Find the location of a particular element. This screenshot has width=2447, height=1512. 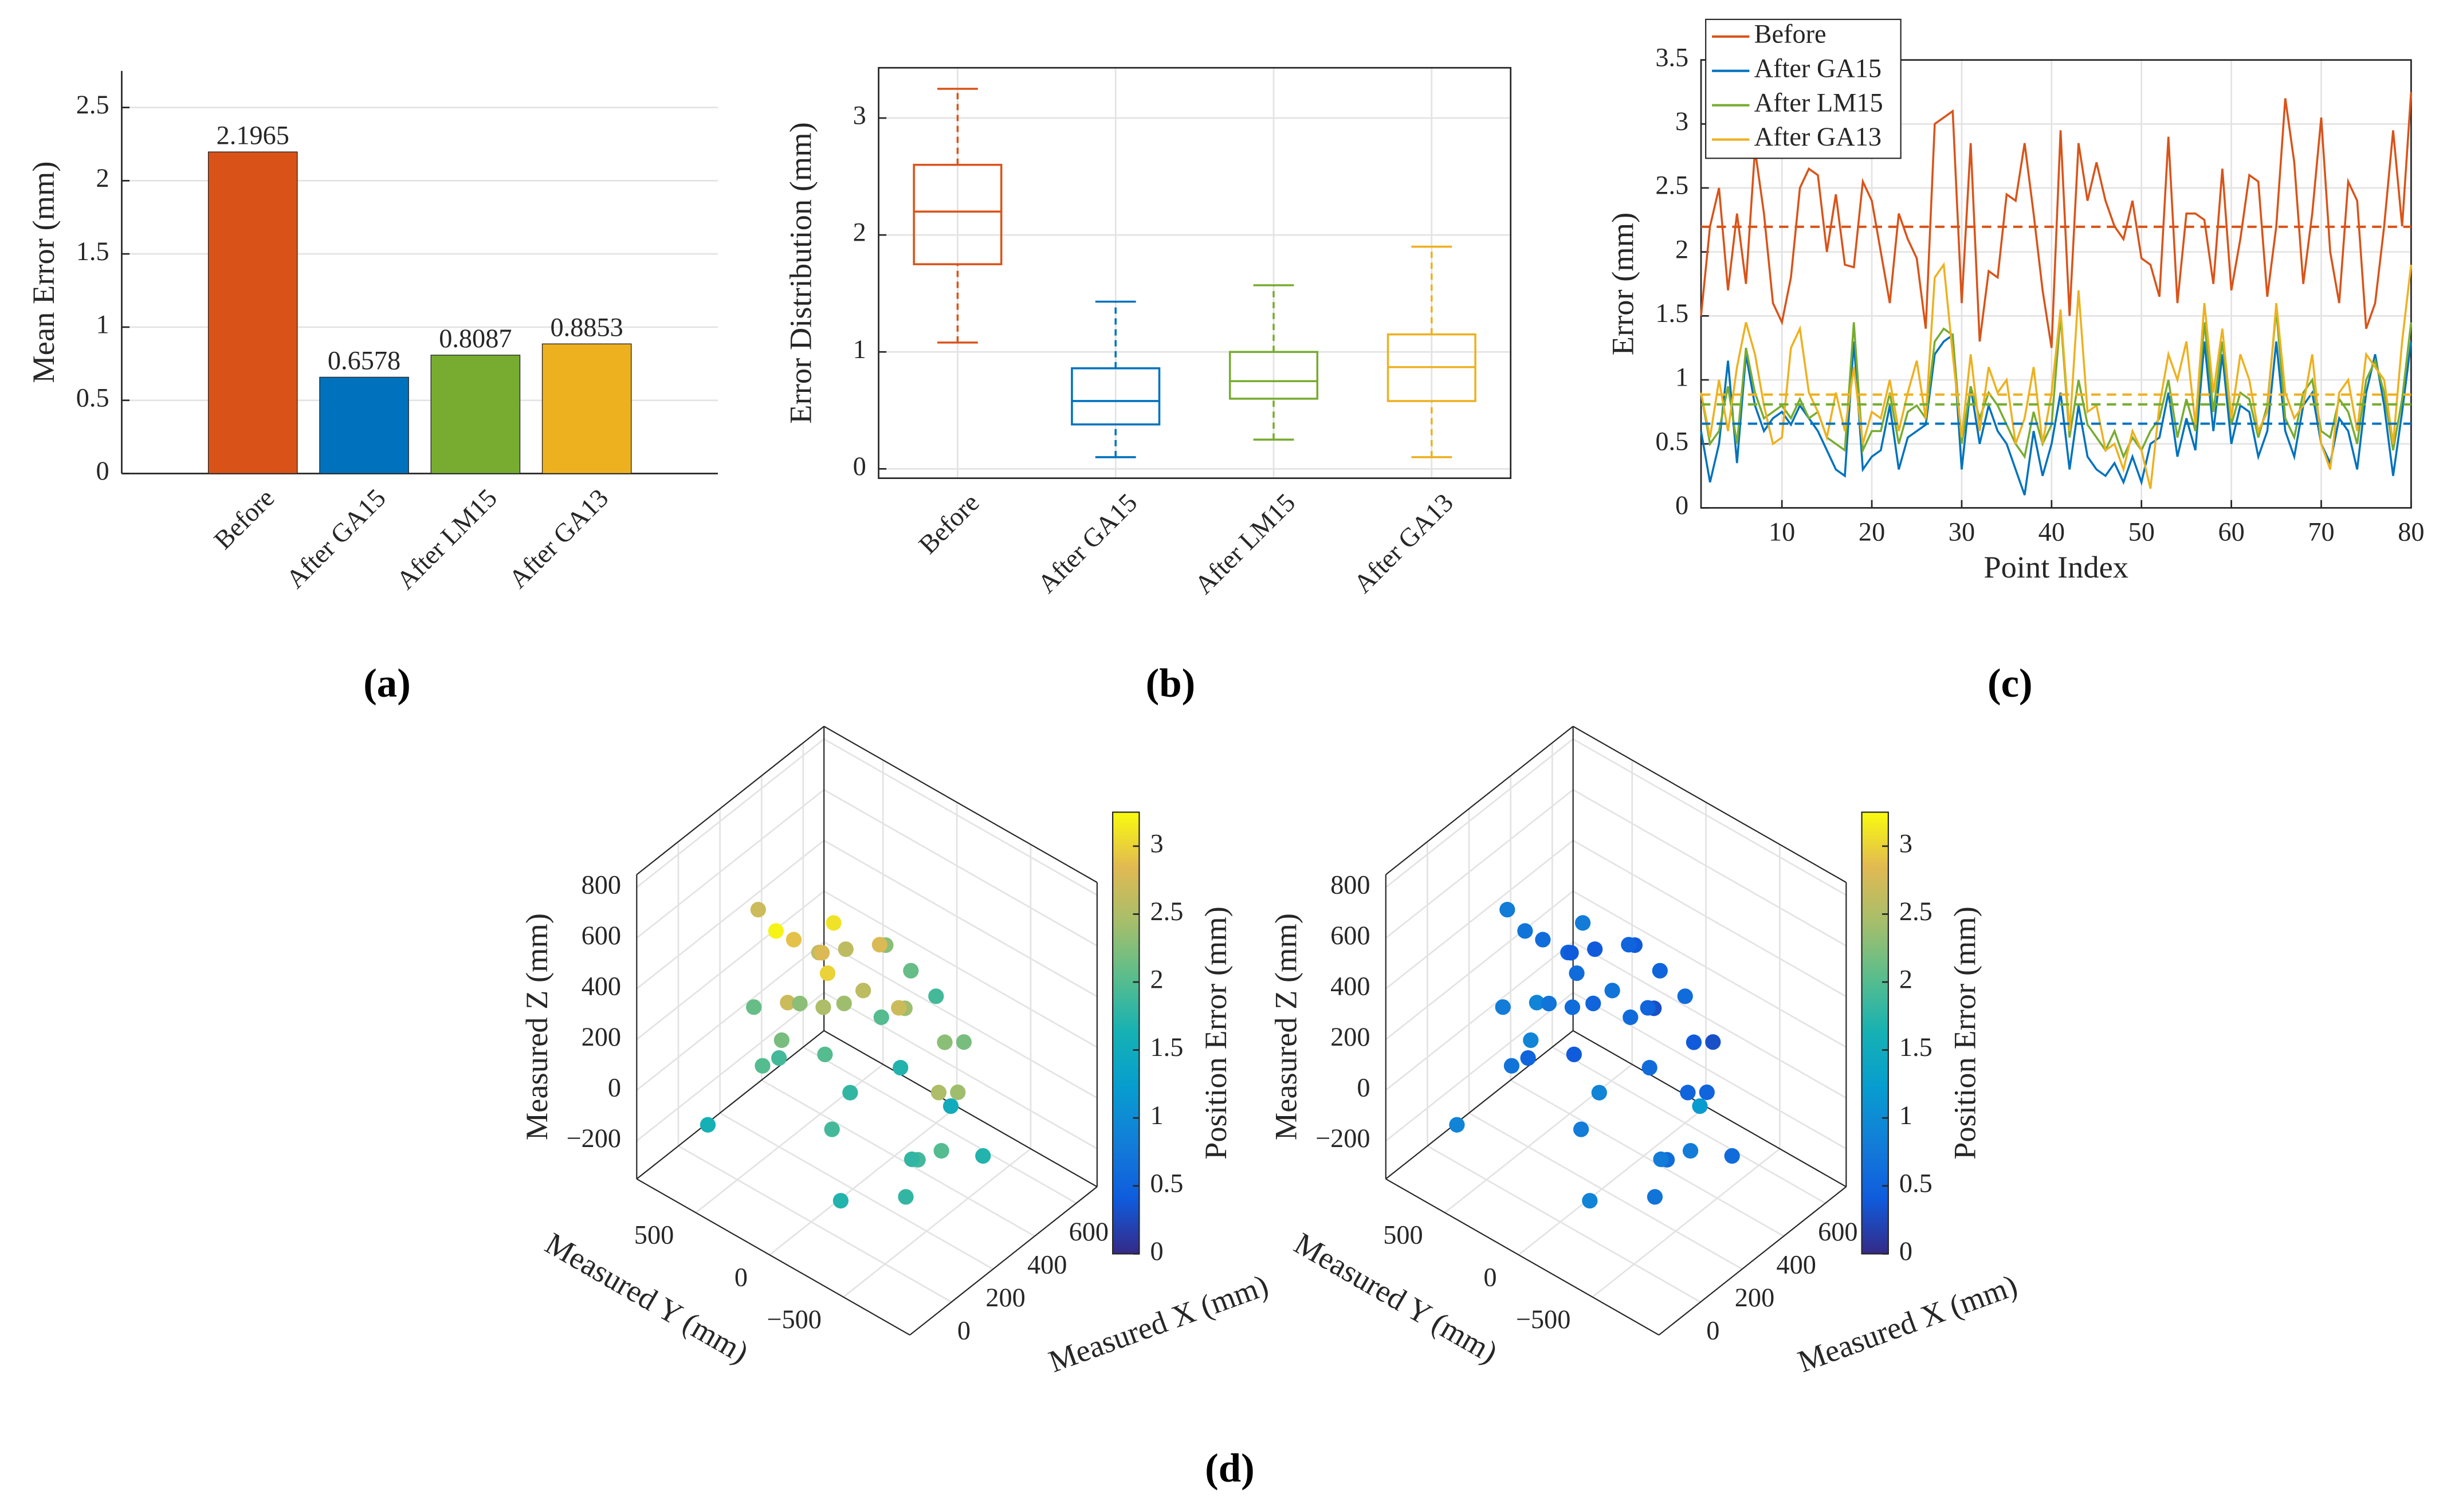

x-tick-label: 400 is located at coordinates (1047, 1266).